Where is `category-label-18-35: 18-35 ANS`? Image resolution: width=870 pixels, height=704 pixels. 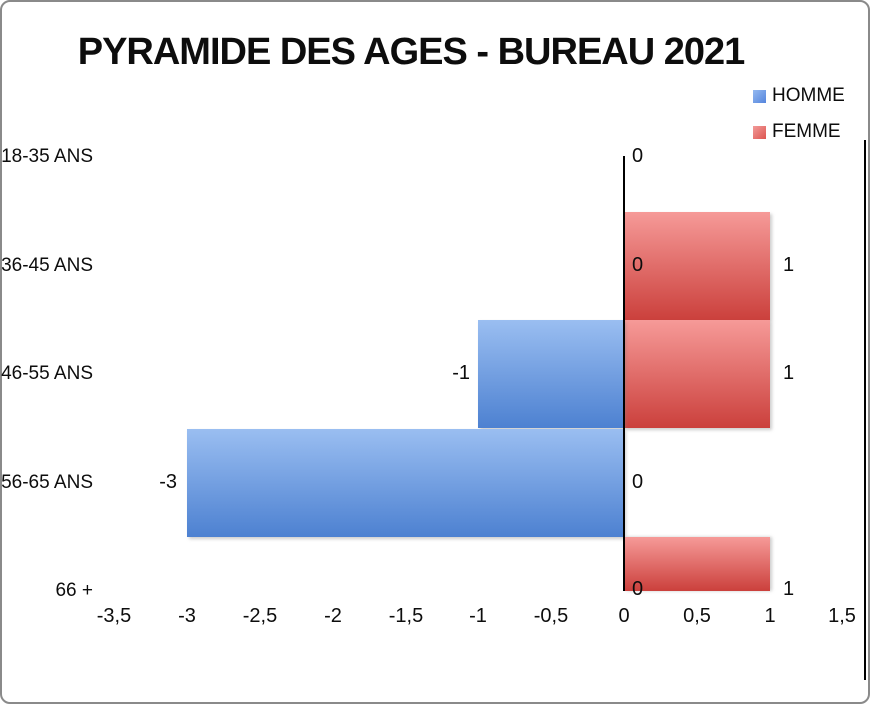
category-label-18-35: 18-35 ANS is located at coordinates (47, 156).